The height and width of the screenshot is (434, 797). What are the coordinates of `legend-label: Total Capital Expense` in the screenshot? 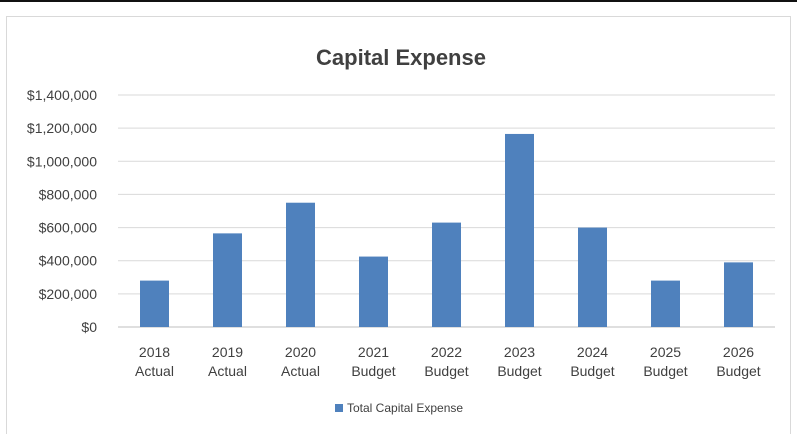 It's located at (405, 408).